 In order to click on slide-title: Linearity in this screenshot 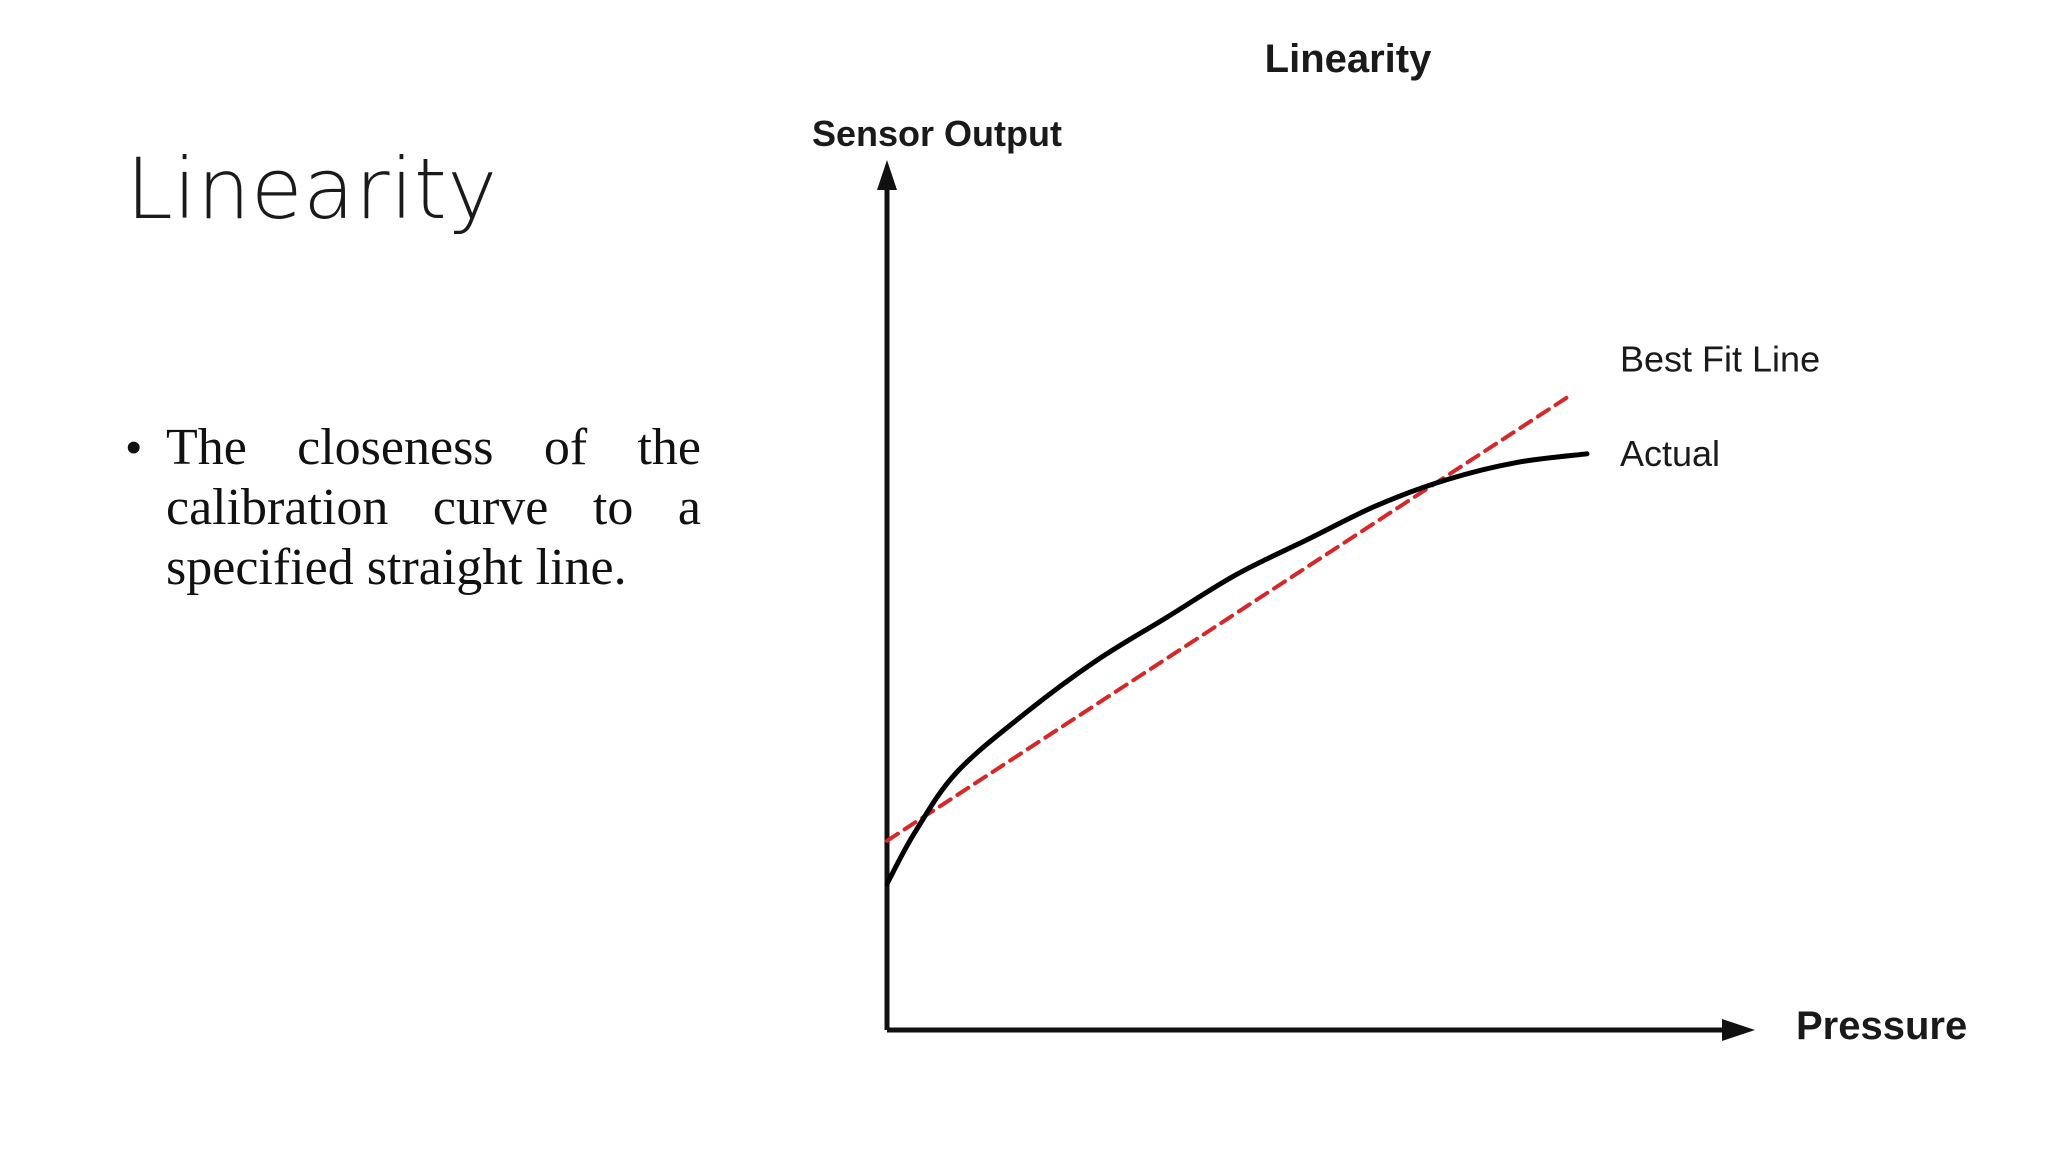, I will do `click(312, 189)`.